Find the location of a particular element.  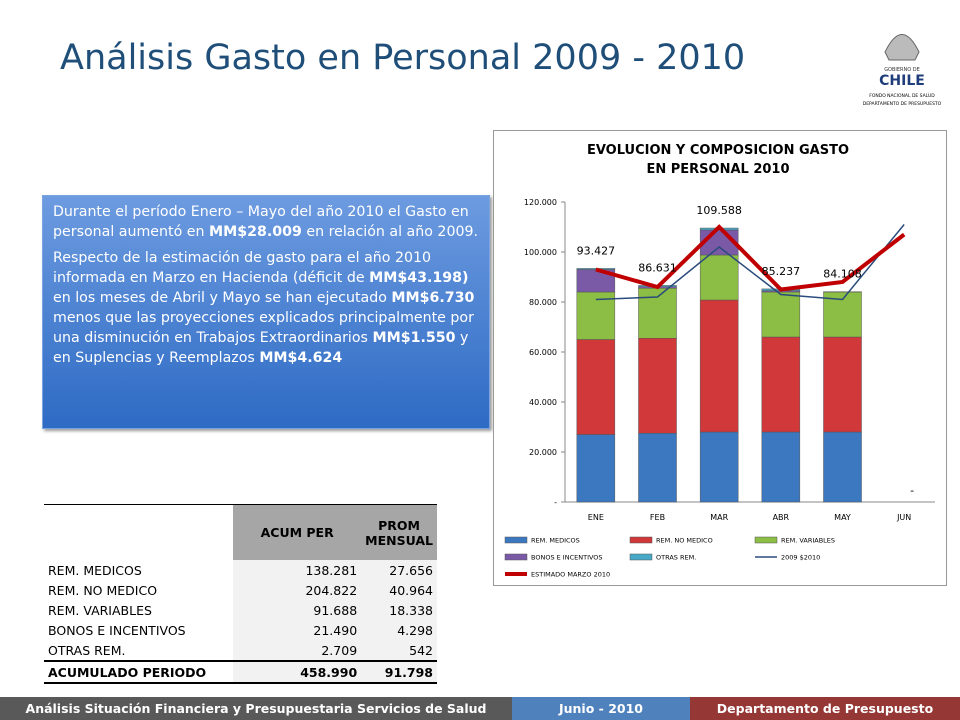

x-tick-label: JUN is located at coordinates (903, 517).